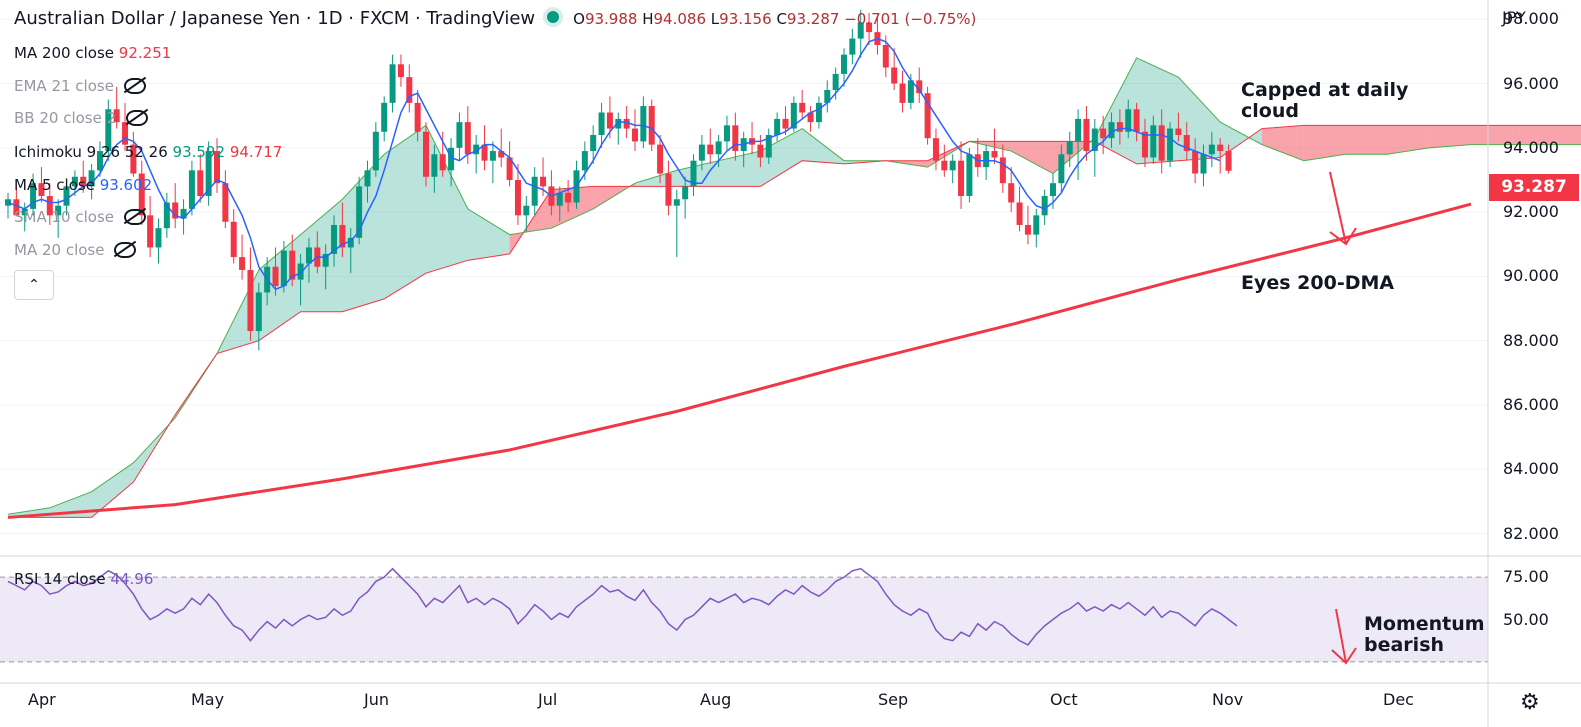 The width and height of the screenshot is (1581, 727). Describe the element at coordinates (1531, 340) in the screenshot. I see `price-tick-label: 88.000` at that location.